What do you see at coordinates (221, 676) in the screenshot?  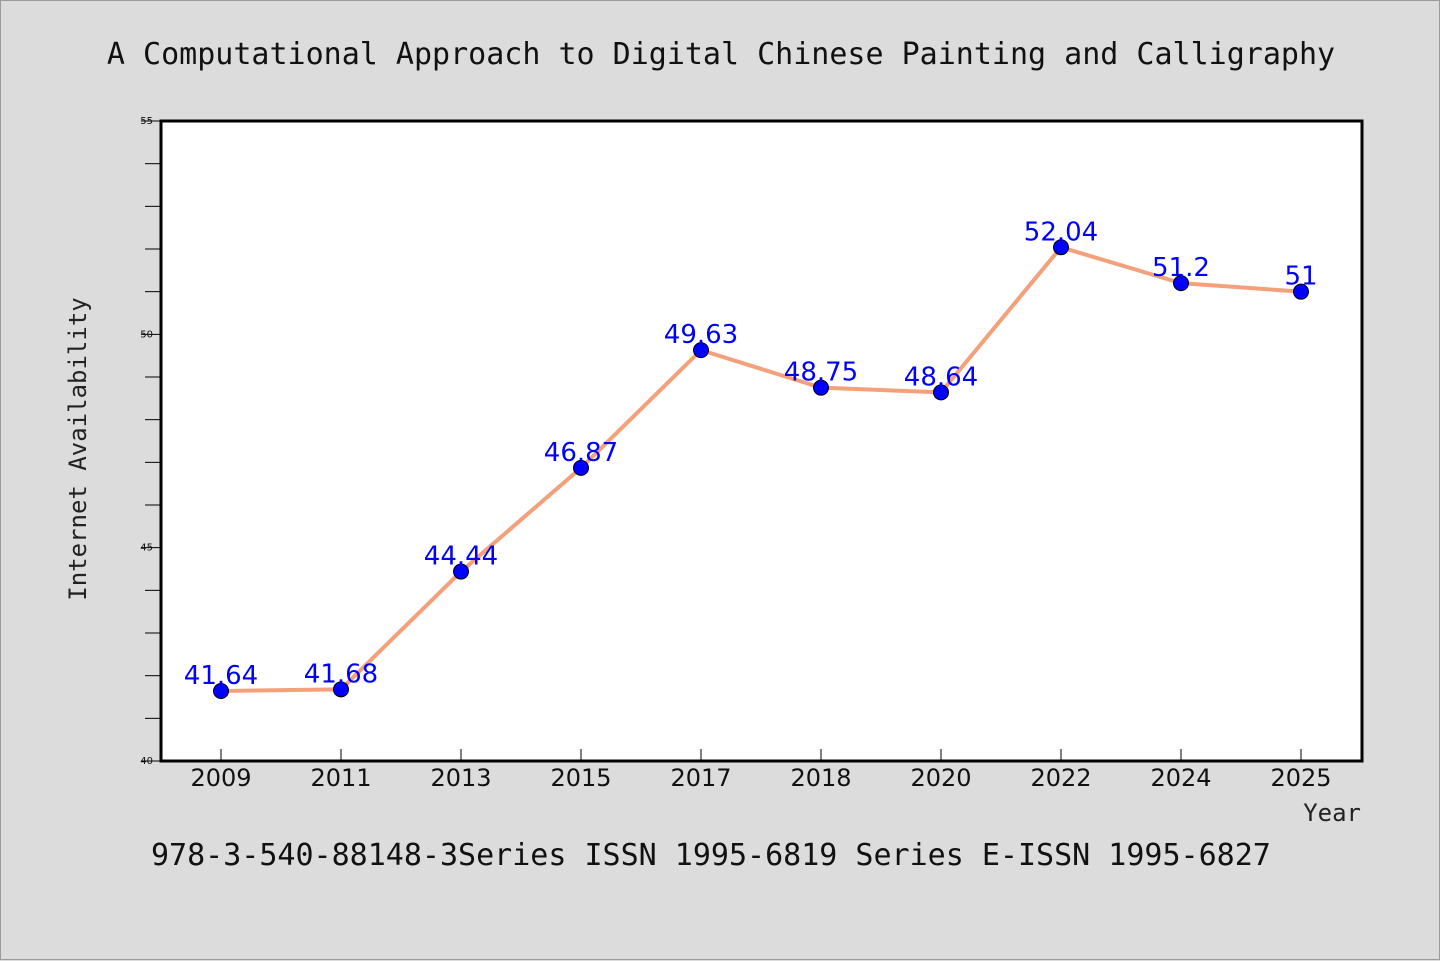 I see `data-label: 41.64` at bounding box center [221, 676].